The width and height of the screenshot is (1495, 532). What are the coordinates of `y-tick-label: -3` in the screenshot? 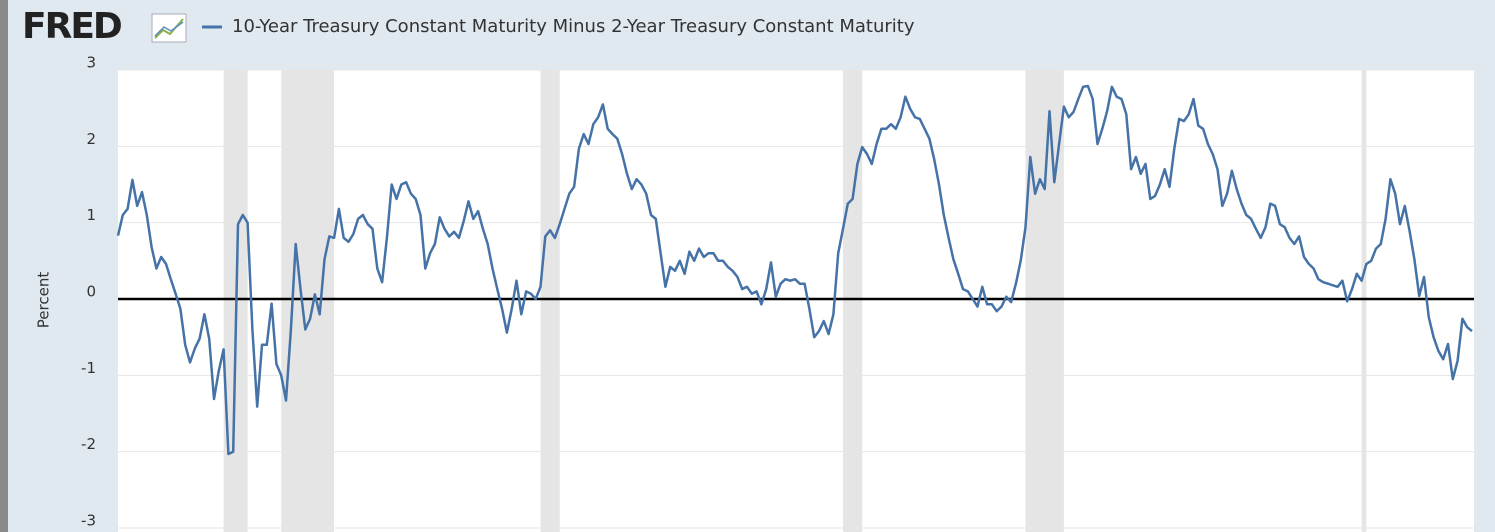 It's located at (88, 521).